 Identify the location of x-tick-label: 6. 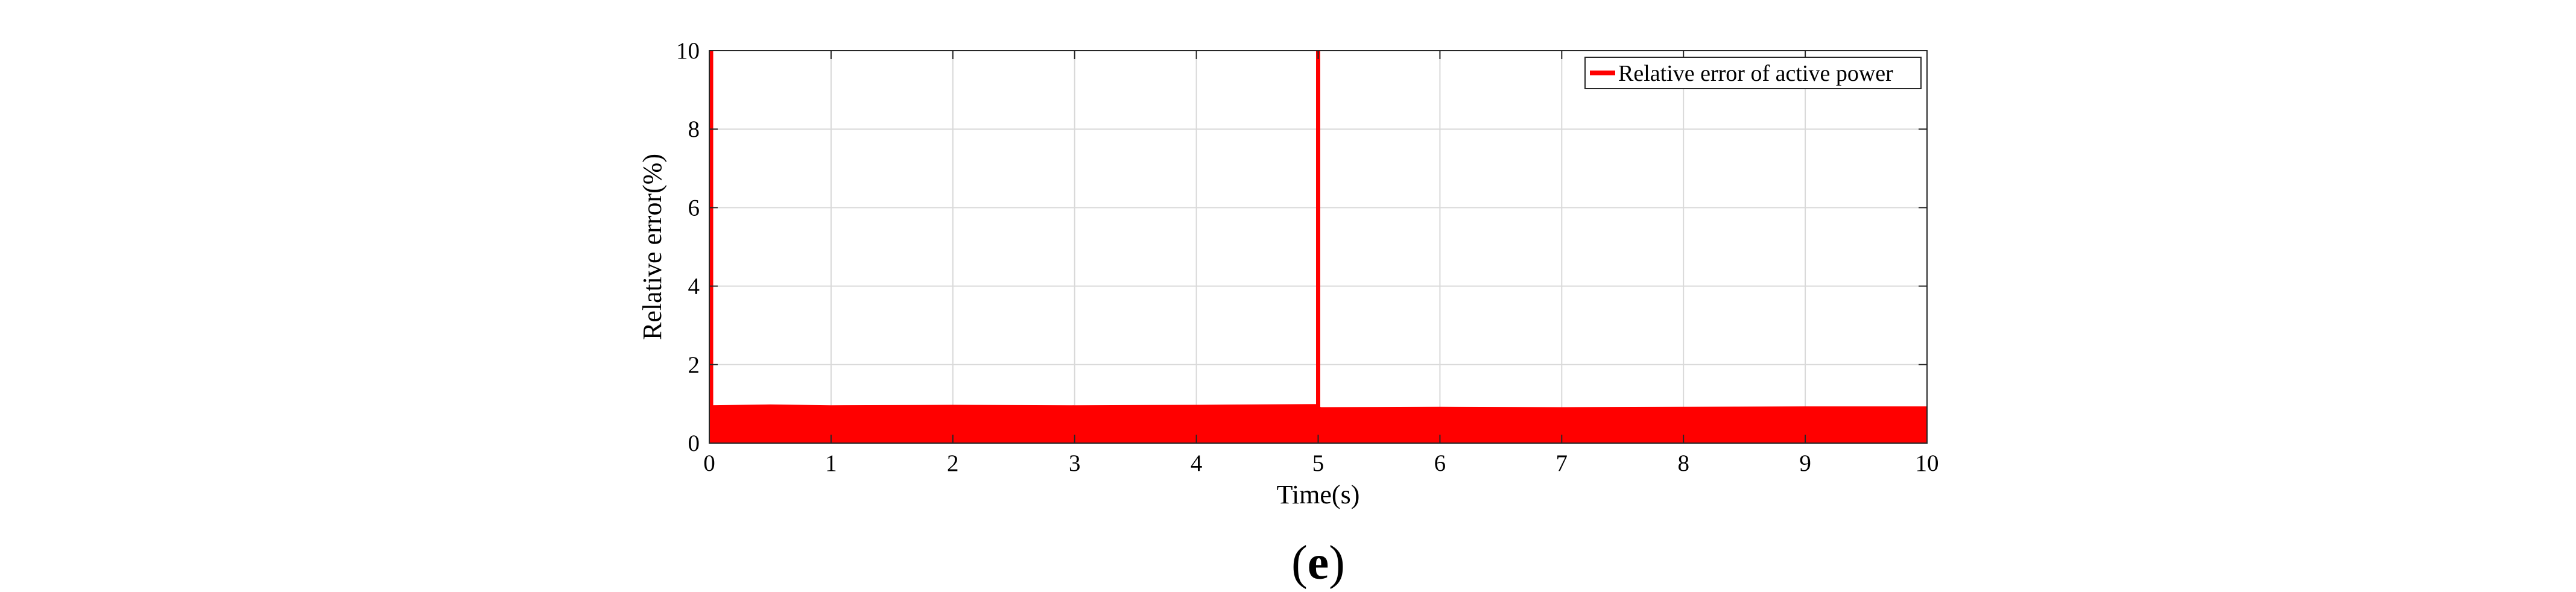
(1440, 463).